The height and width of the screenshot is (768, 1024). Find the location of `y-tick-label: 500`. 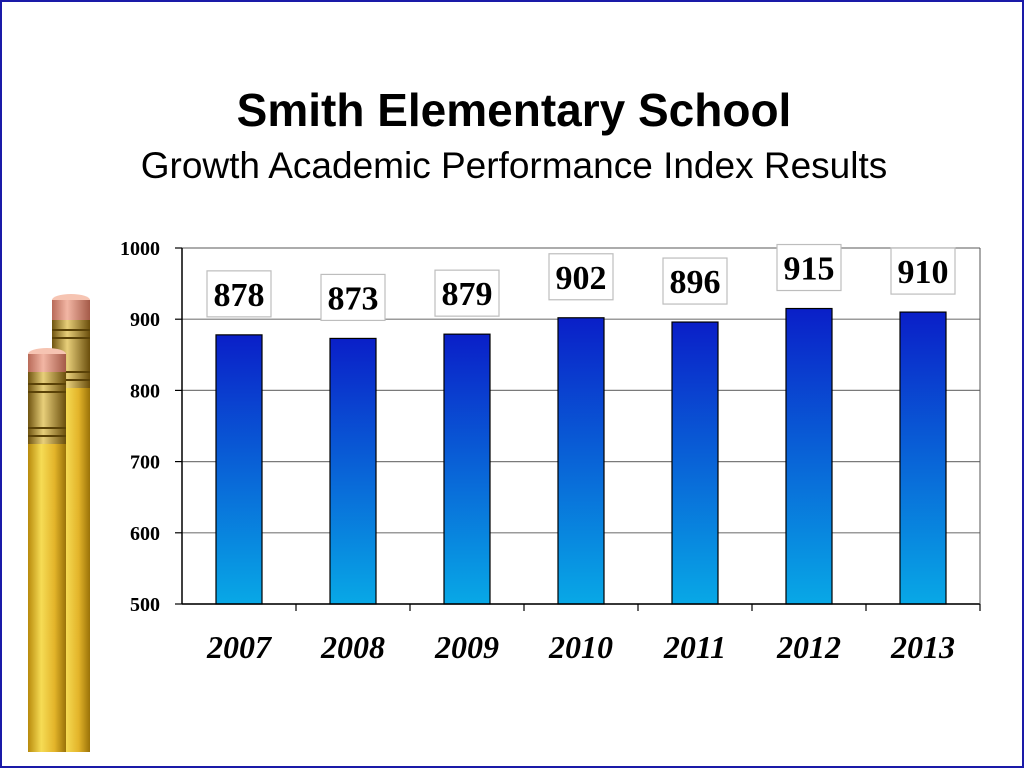

y-tick-label: 500 is located at coordinates (145, 605).